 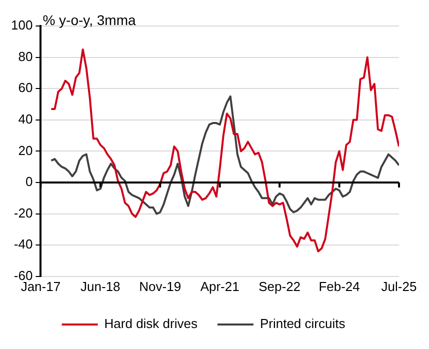 I want to click on y-tick-label: 60, so click(x=25, y=88).